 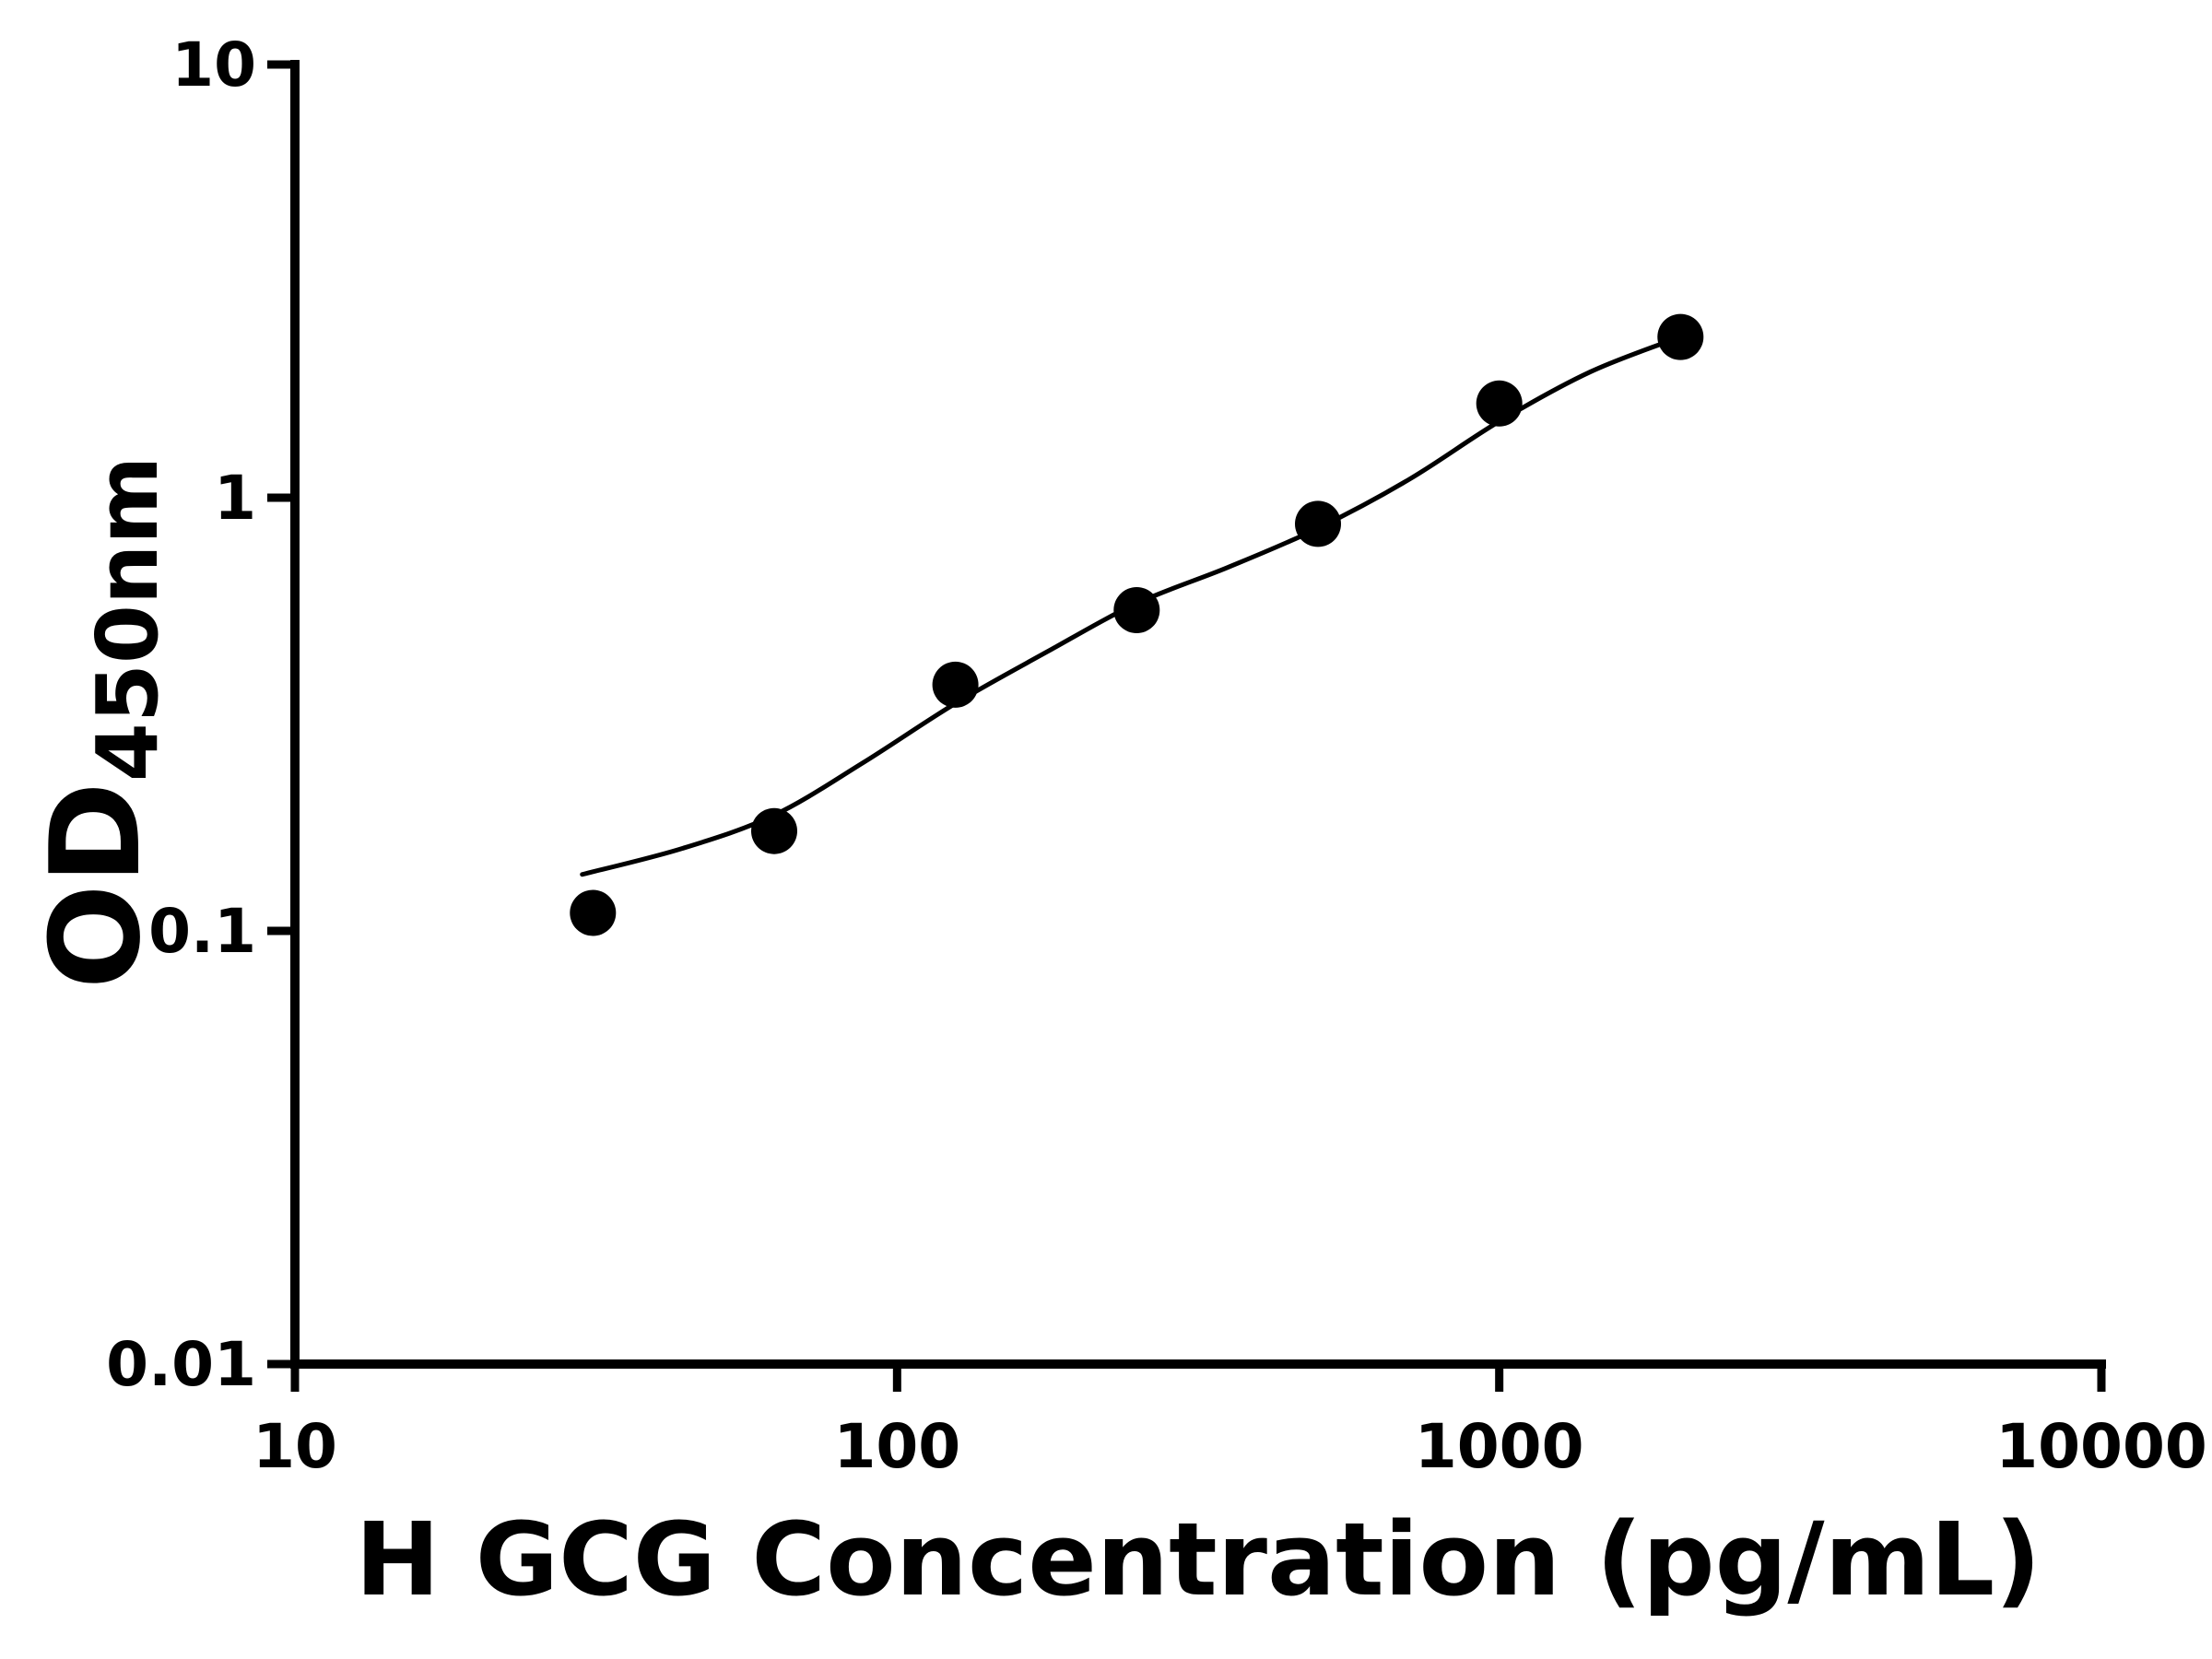 I want to click on y-tick-label: 0.01, so click(x=181, y=1364).